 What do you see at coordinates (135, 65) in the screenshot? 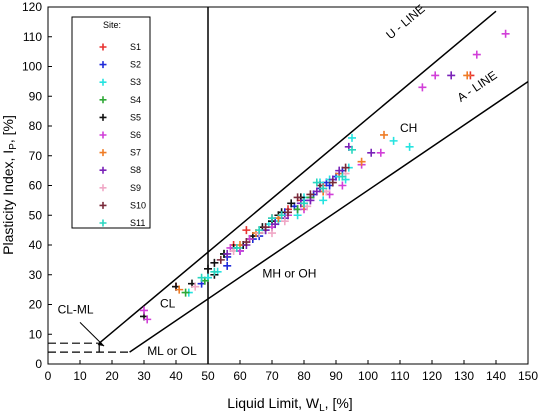
I see `legend-label: S2` at bounding box center [135, 65].